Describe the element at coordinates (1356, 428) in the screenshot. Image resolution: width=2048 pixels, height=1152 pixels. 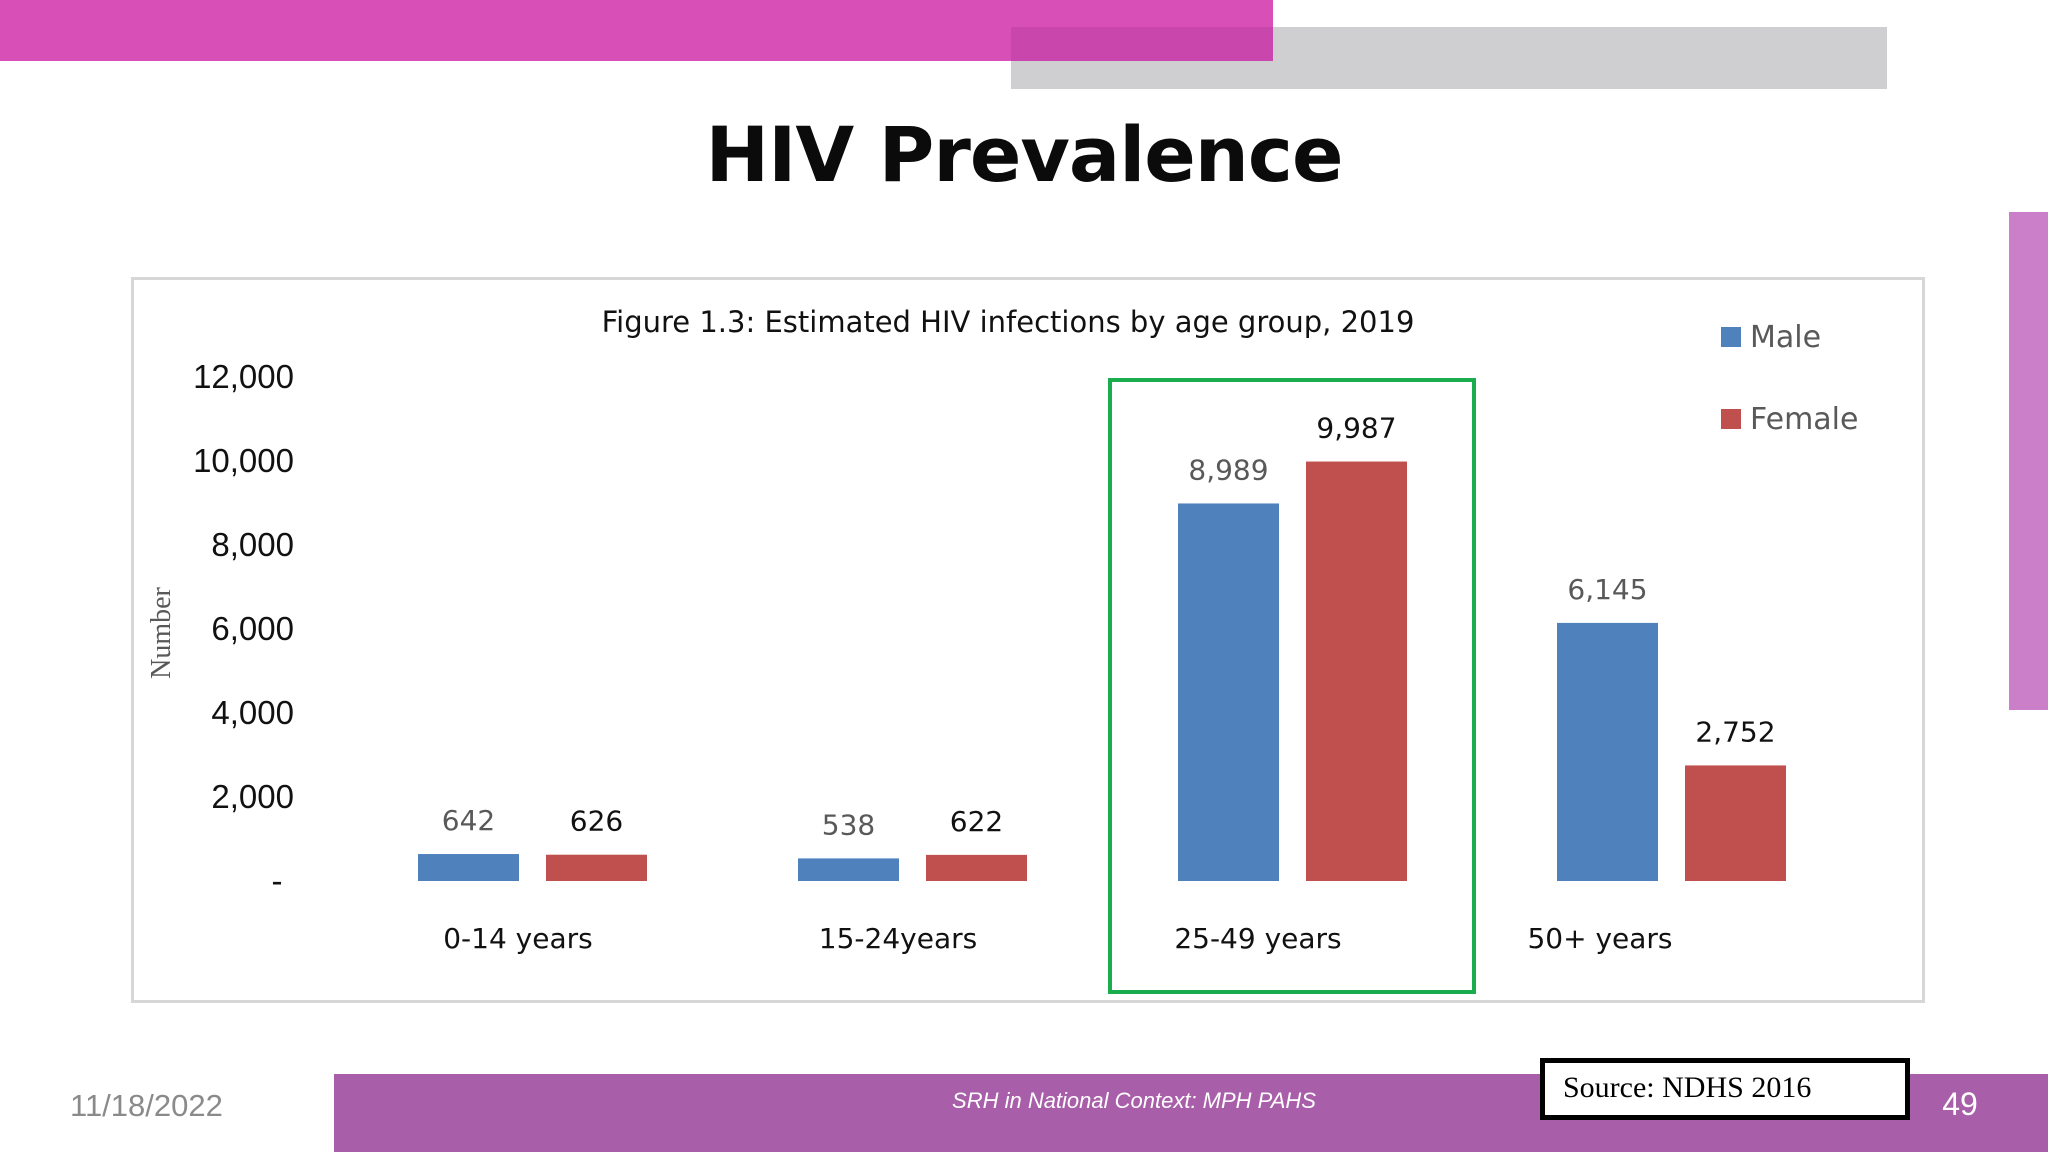
I see `data-label-female: 9,987` at that location.